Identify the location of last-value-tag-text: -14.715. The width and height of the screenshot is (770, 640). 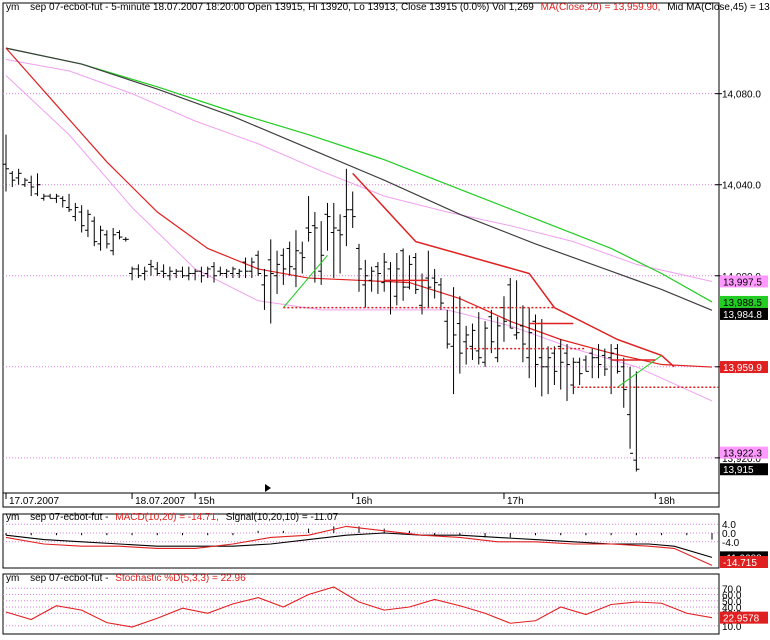
(740, 563).